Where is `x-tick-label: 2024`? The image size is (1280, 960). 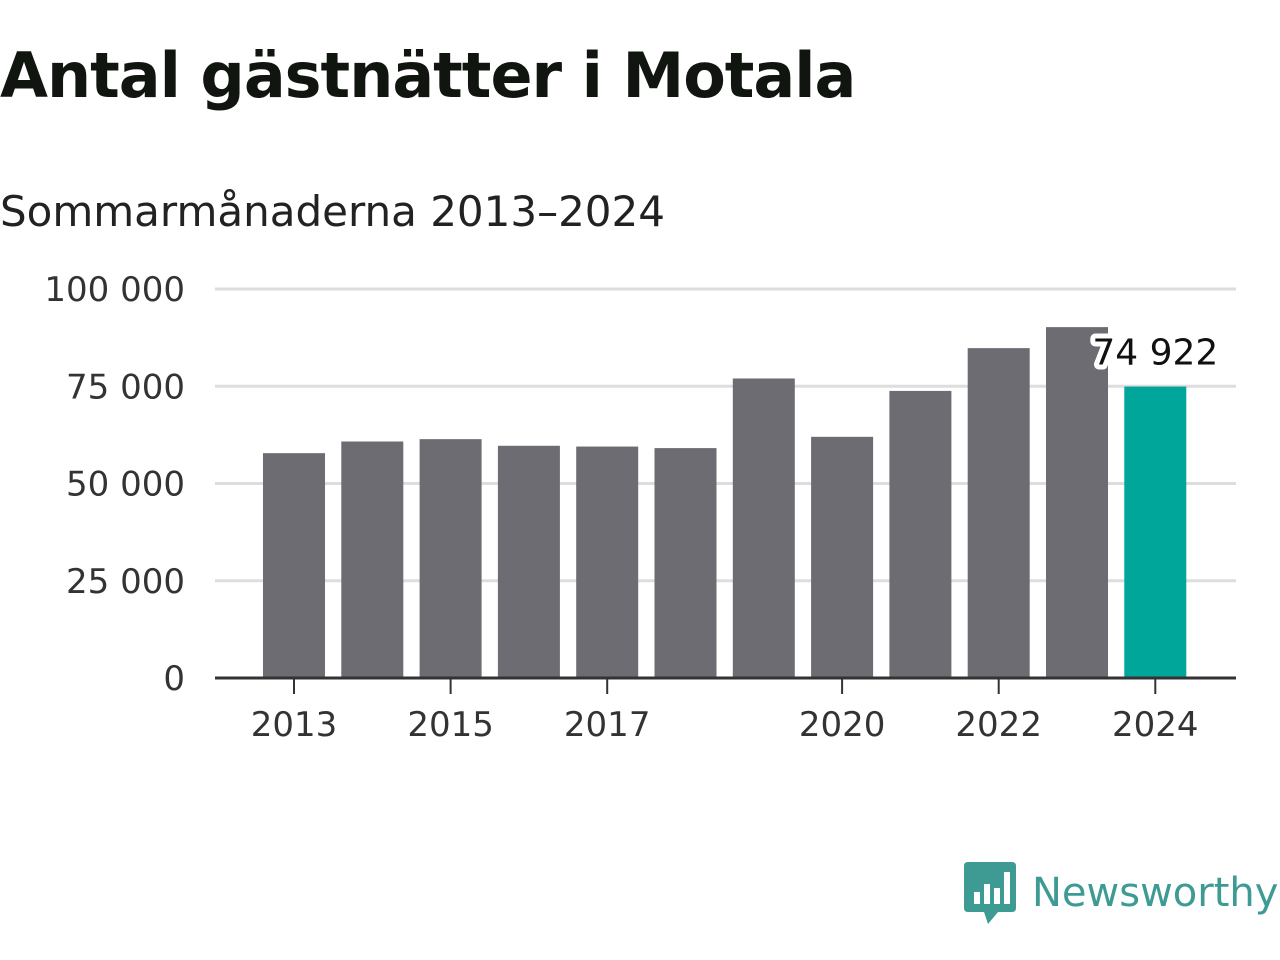
x-tick-label: 2024 is located at coordinates (1155, 725).